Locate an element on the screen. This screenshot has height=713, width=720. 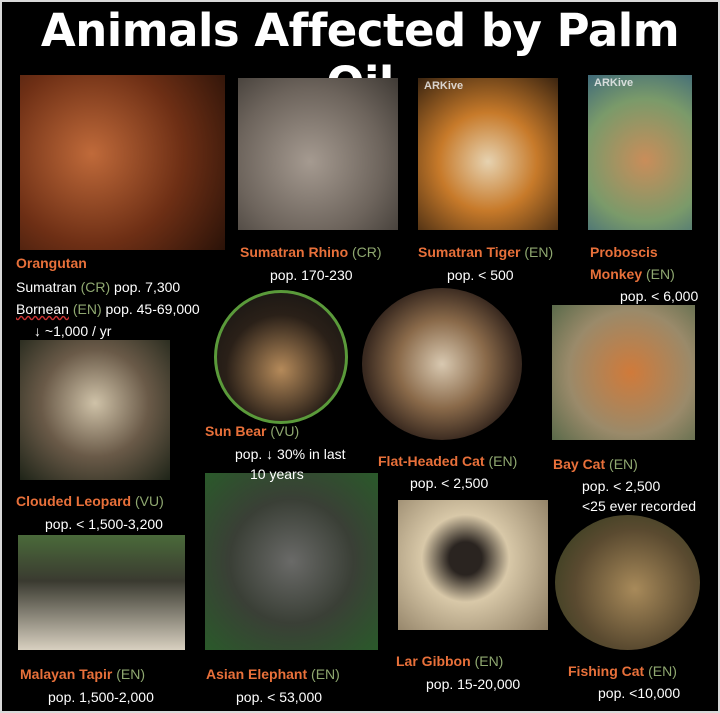
proboscis-monkey-info-line: pop. < 6,000 is located at coordinates (659, 296).